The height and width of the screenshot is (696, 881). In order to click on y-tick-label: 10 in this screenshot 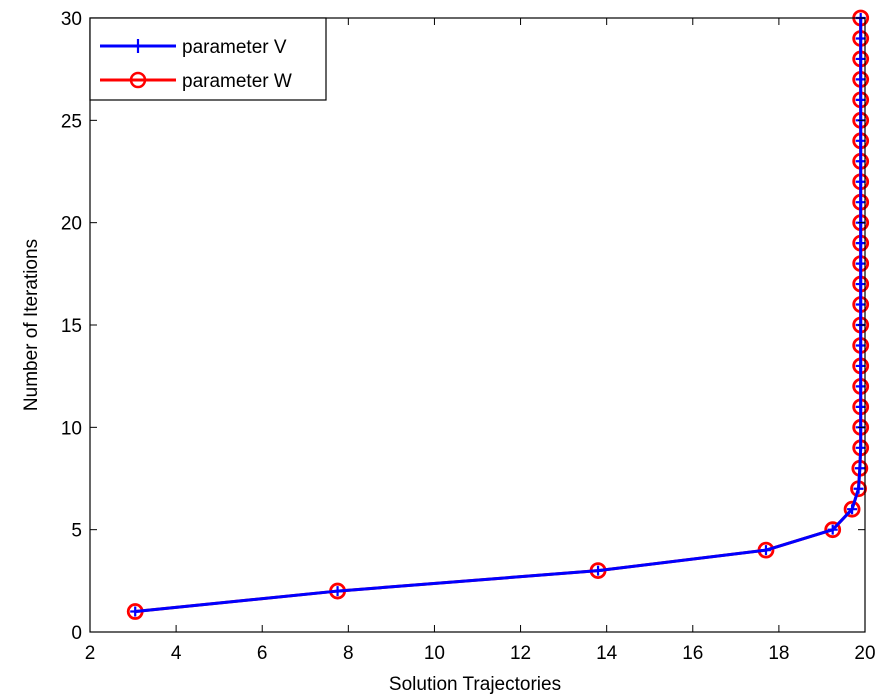, I will do `click(71, 428)`.